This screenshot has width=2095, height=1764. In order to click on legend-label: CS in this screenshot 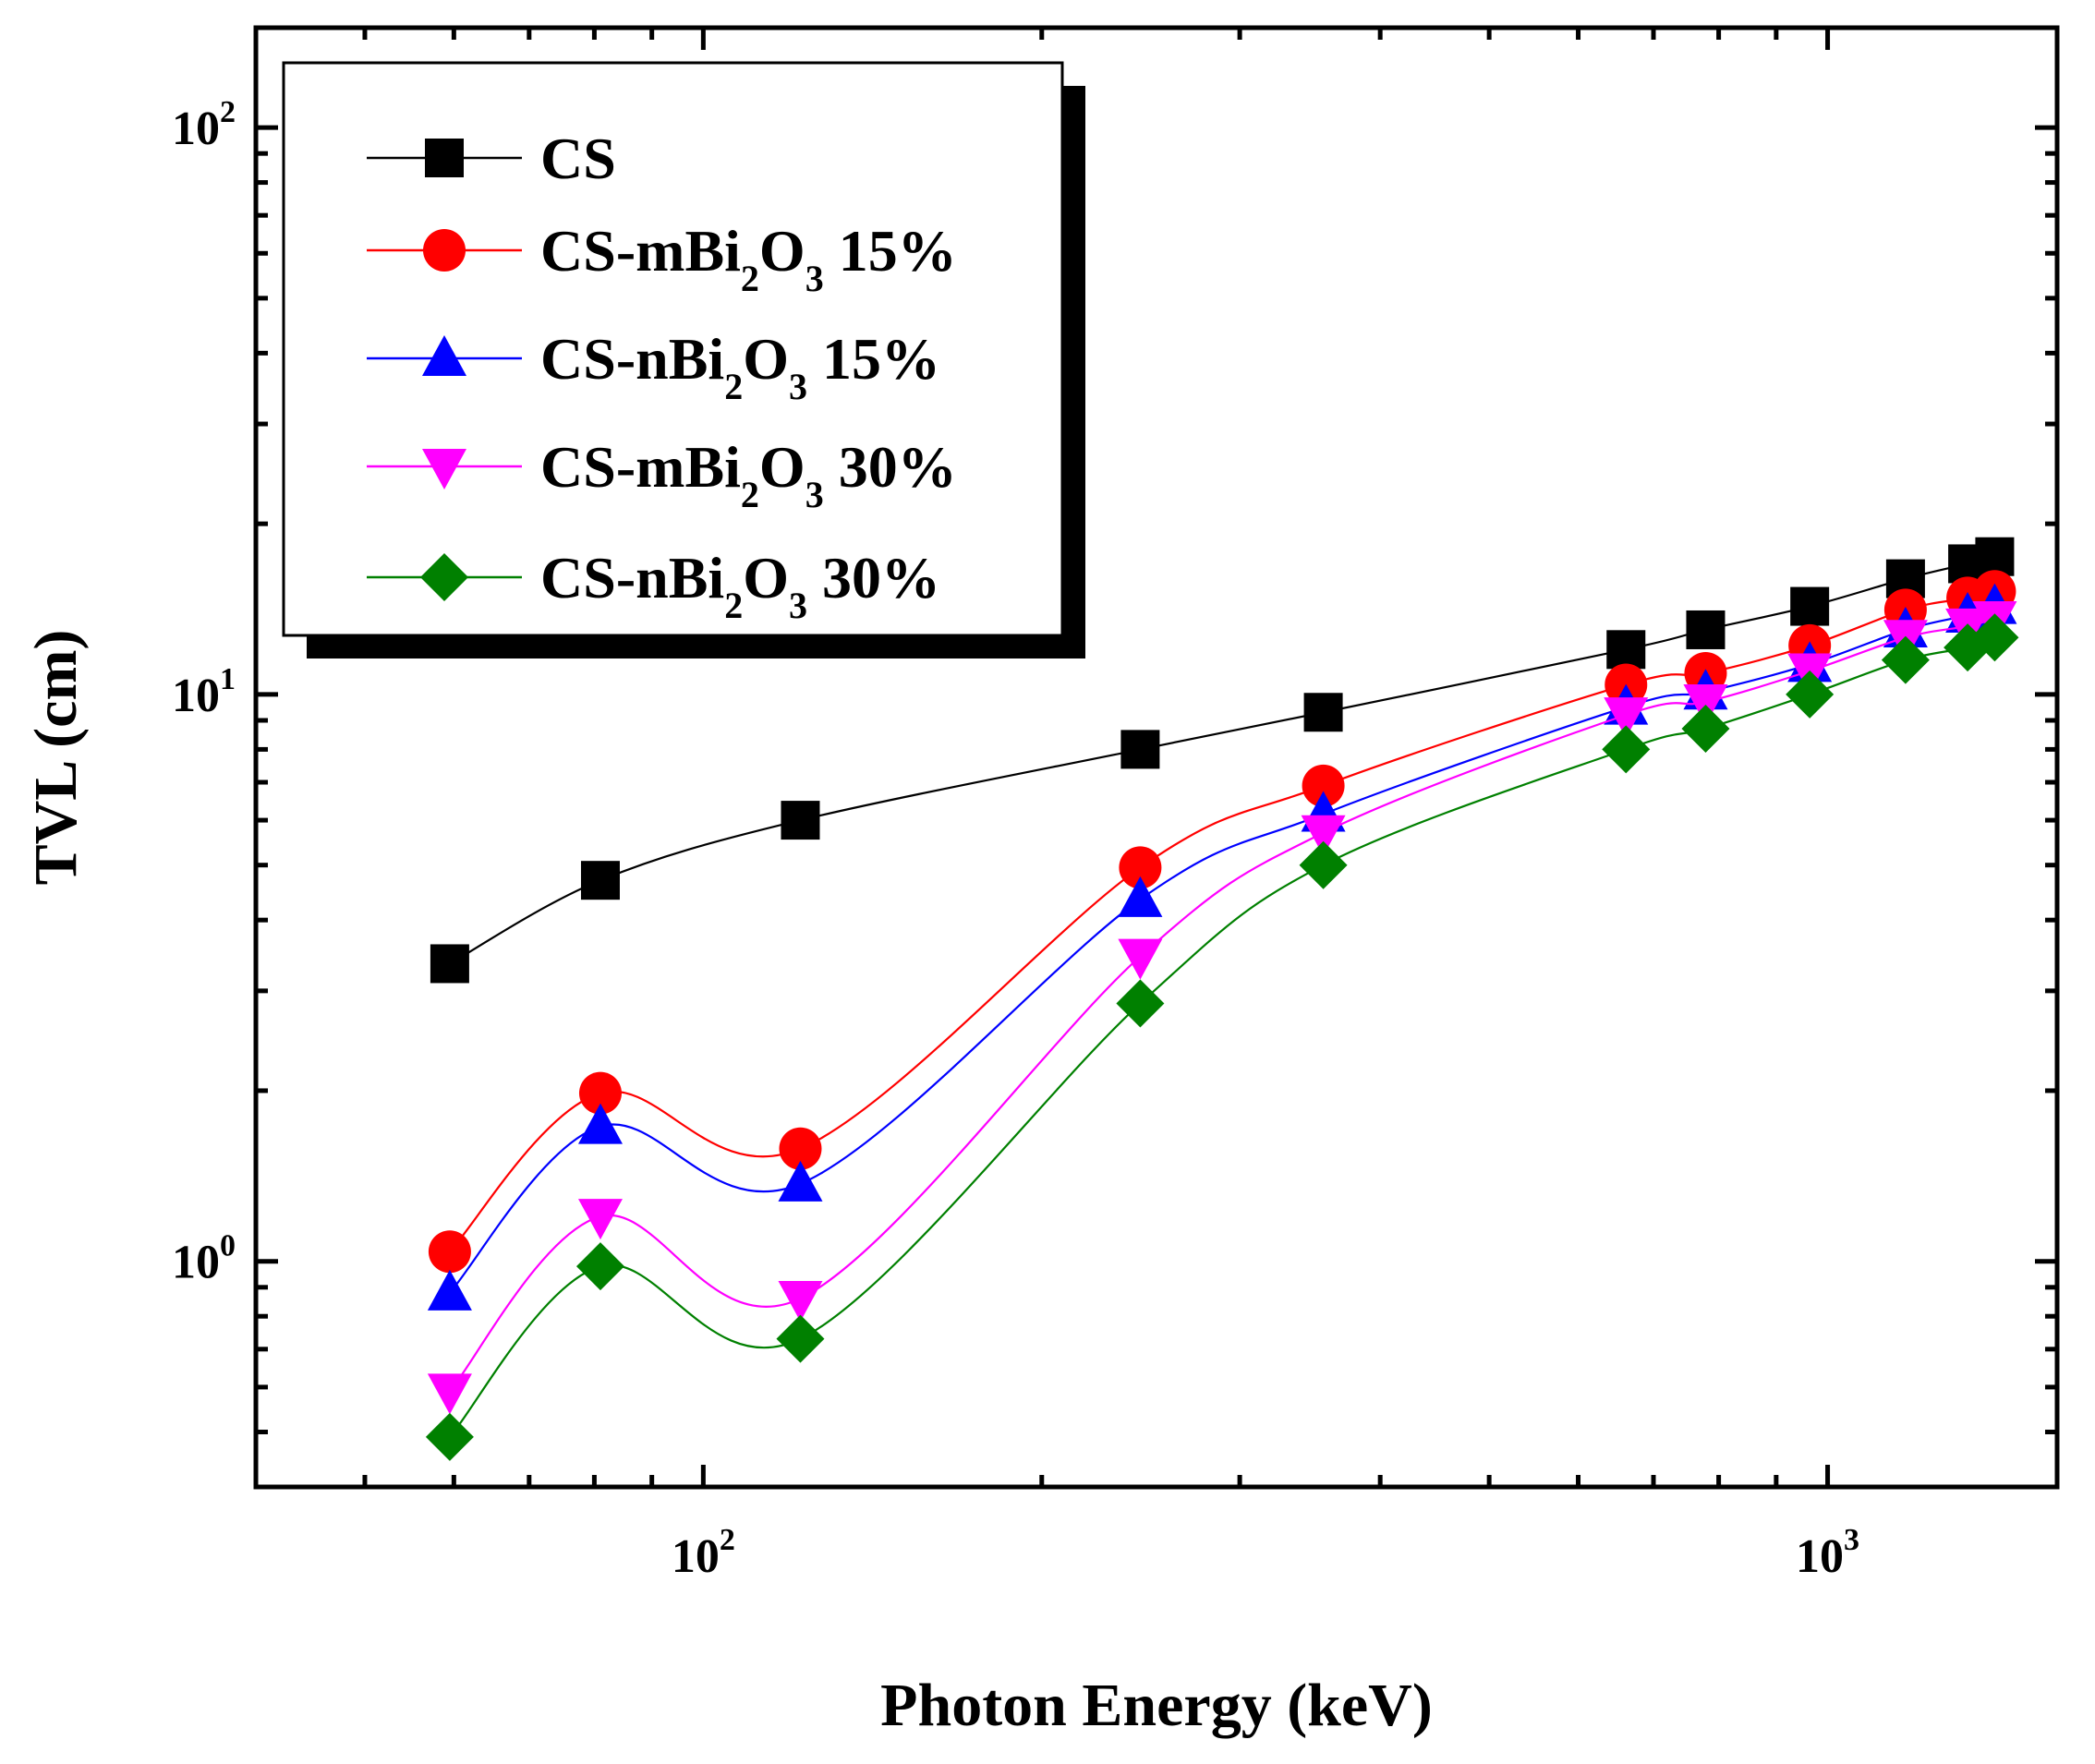, I will do `click(578, 158)`.